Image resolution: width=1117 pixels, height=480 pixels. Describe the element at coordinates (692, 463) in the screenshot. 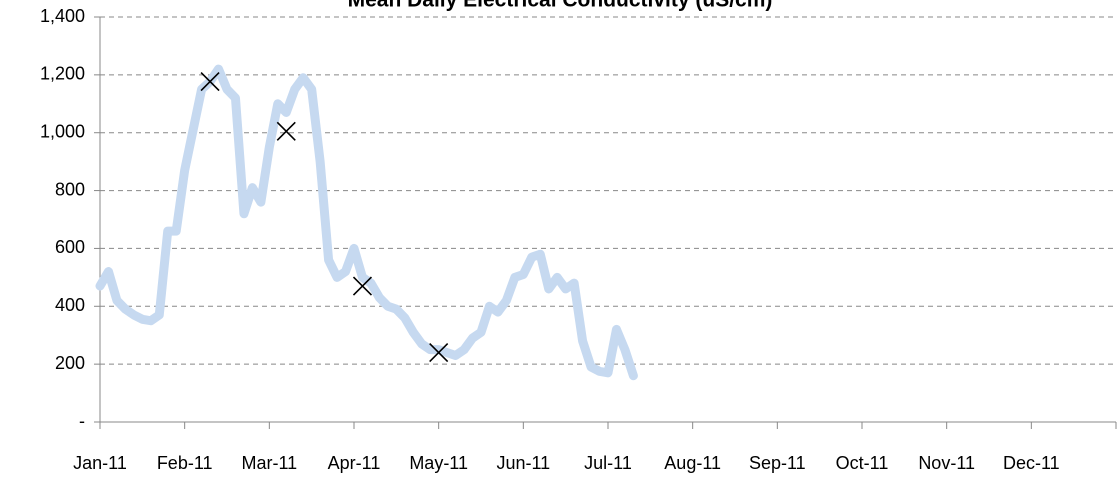

I see `x-tick-label: Aug-11` at that location.